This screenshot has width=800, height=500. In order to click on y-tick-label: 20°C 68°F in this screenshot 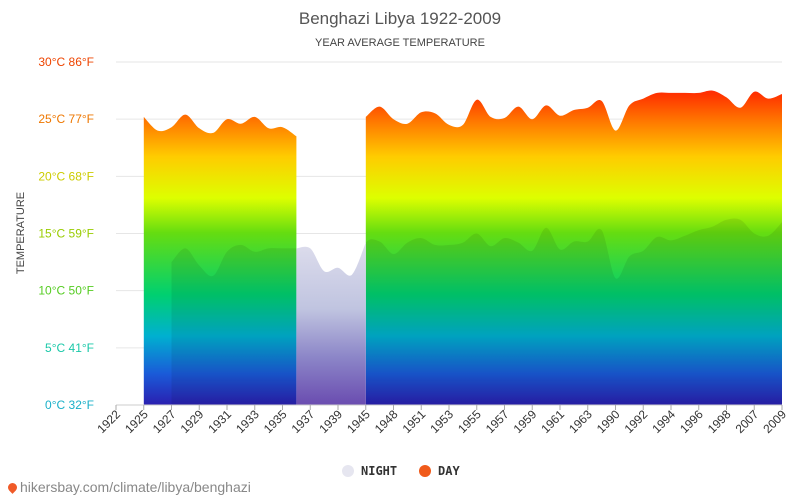, I will do `click(66, 176)`.